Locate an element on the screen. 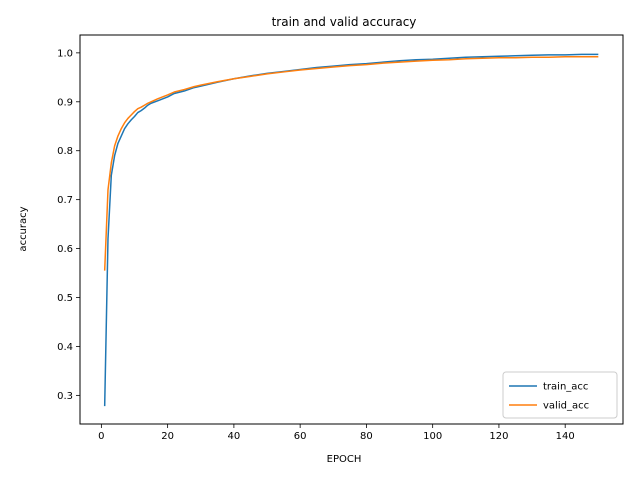 Image resolution: width=640 pixels, height=480 pixels. y-tick-label: 0.6 is located at coordinates (65, 249).